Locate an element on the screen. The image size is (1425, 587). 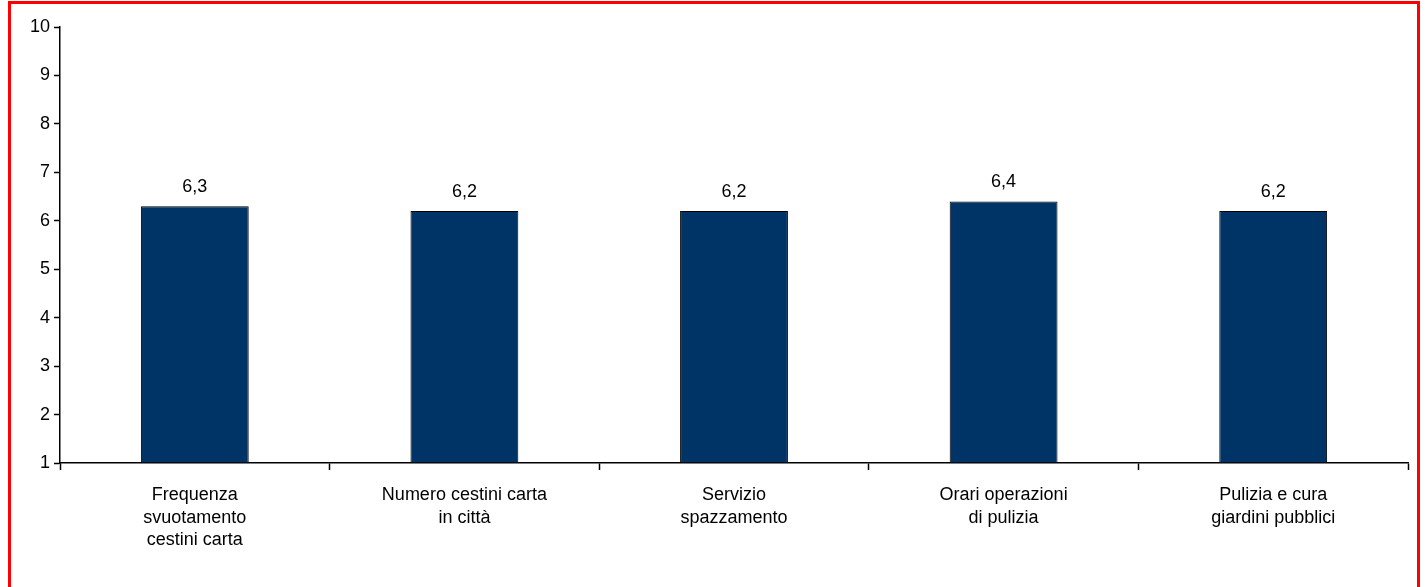
x-tick-label: Pulizia e cura giardini pubblici is located at coordinates (1273, 505).